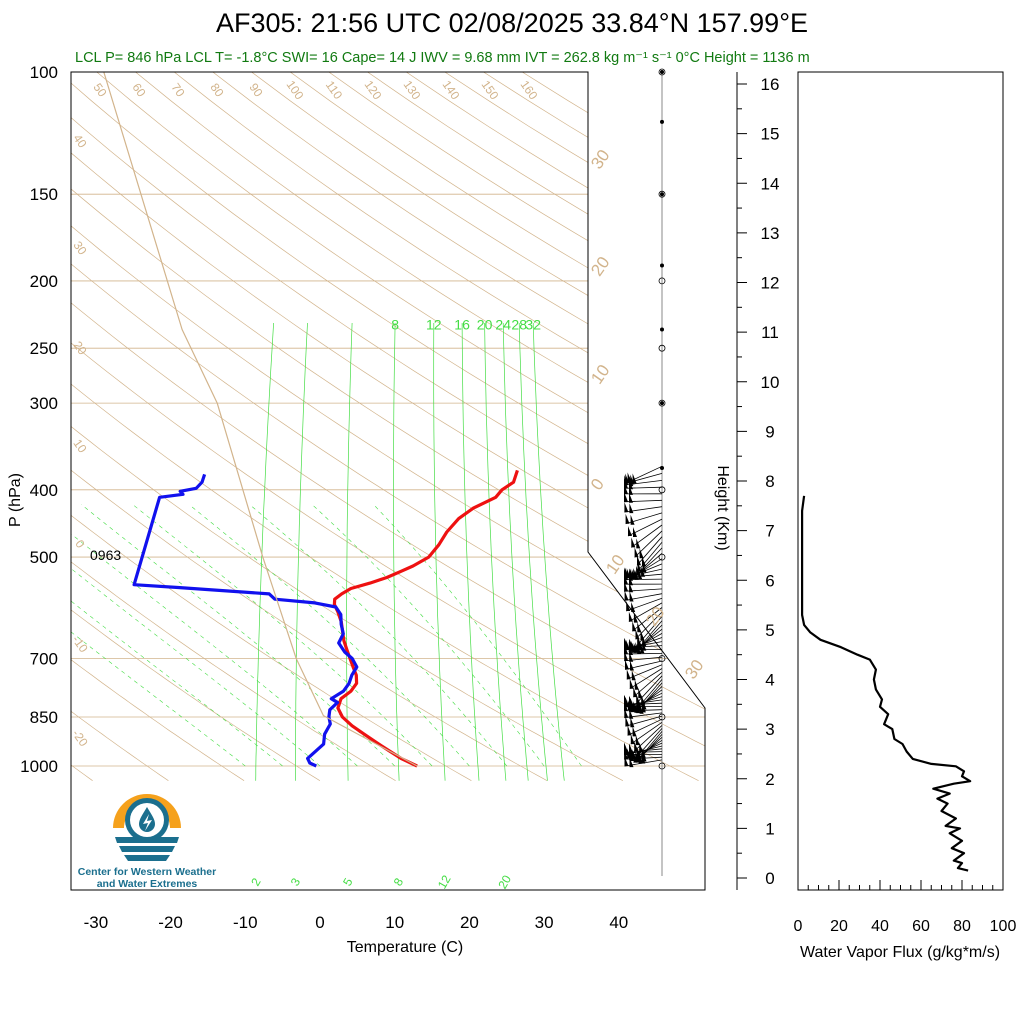  I want to click on x-tick-label: 20, so click(469, 922).